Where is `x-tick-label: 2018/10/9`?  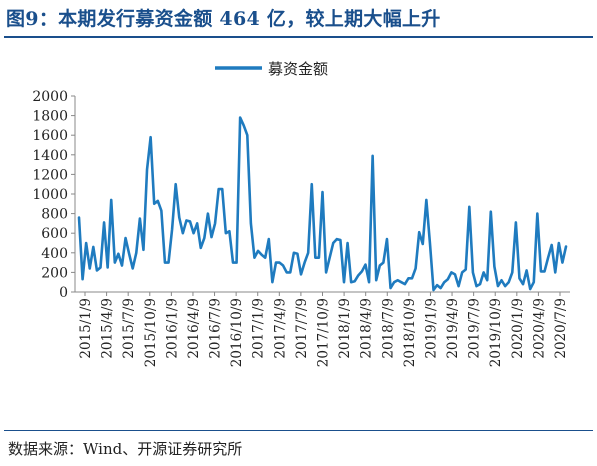
x-tick-label: 2018/10/9 is located at coordinates (410, 332).